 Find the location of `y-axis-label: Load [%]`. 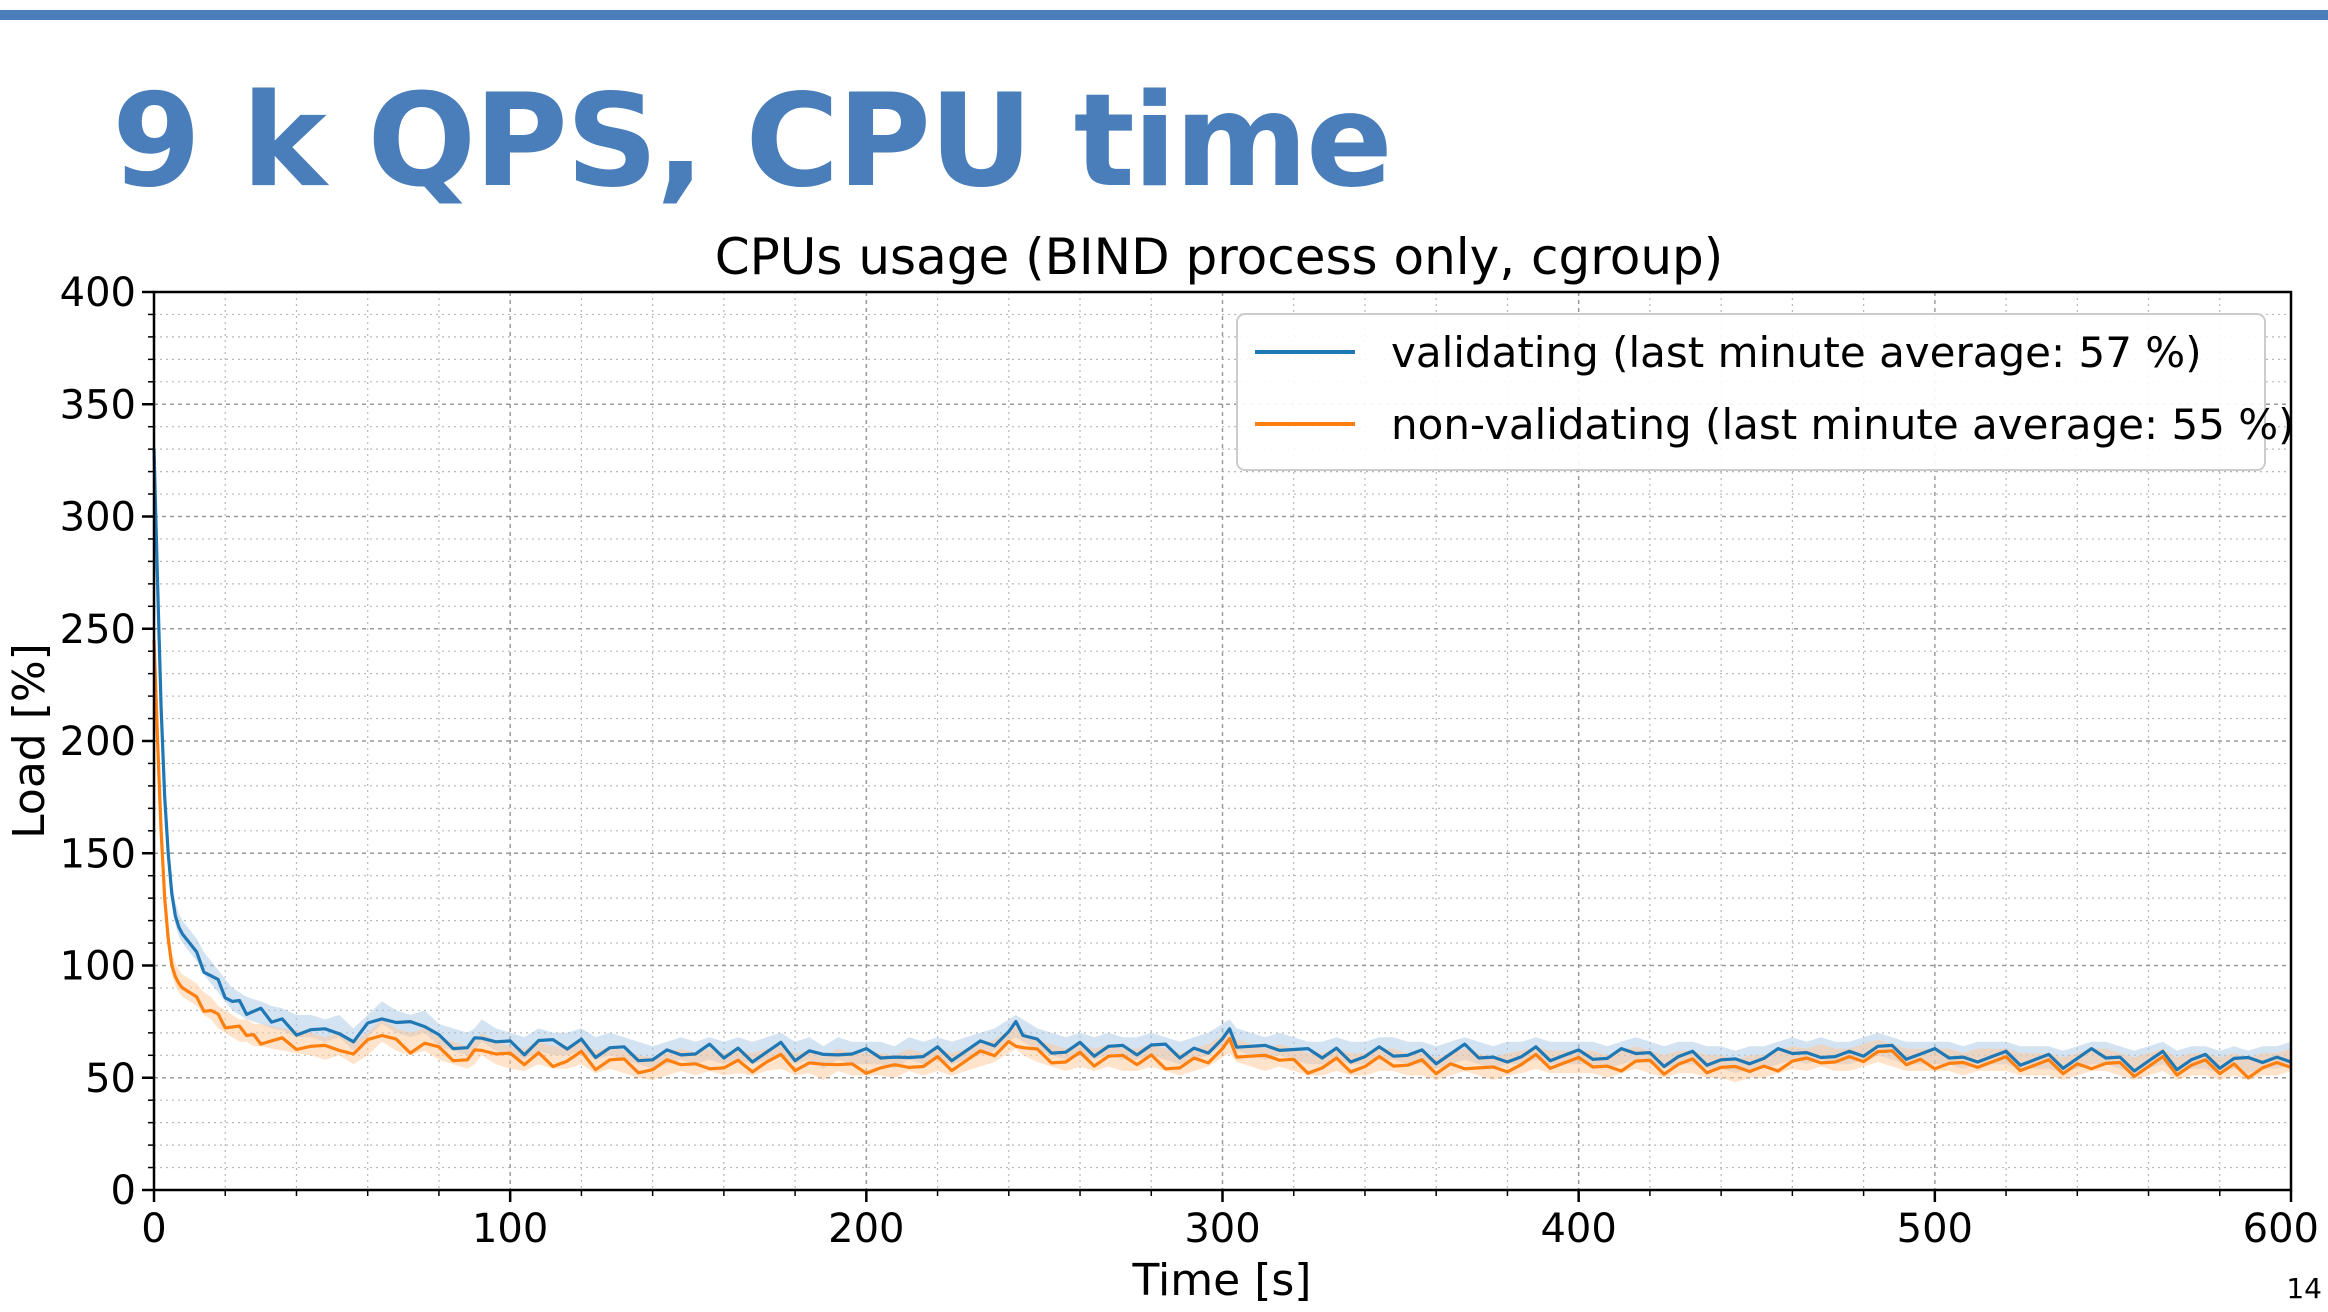

y-axis-label: Load [%] is located at coordinates (29, 741).